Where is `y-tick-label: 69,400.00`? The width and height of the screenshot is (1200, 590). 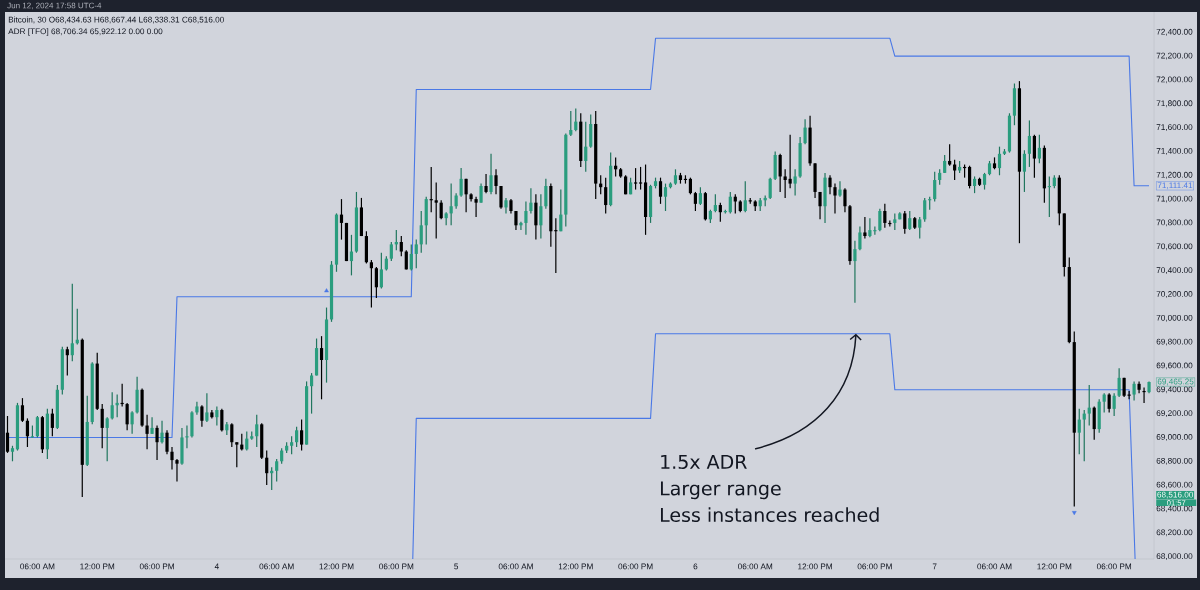
y-tick-label: 69,400.00 is located at coordinates (1174, 390).